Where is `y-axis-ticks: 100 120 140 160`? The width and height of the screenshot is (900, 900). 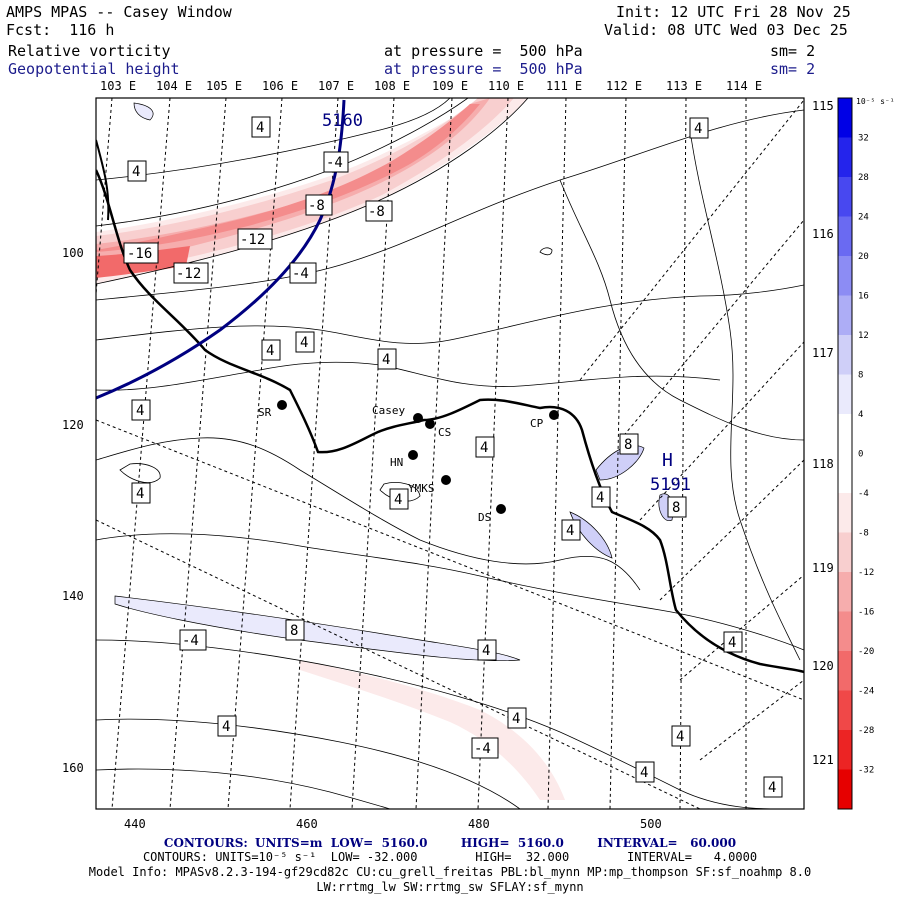
y-axis-ticks: 100 120 140 160 is located at coordinates (73, 510).